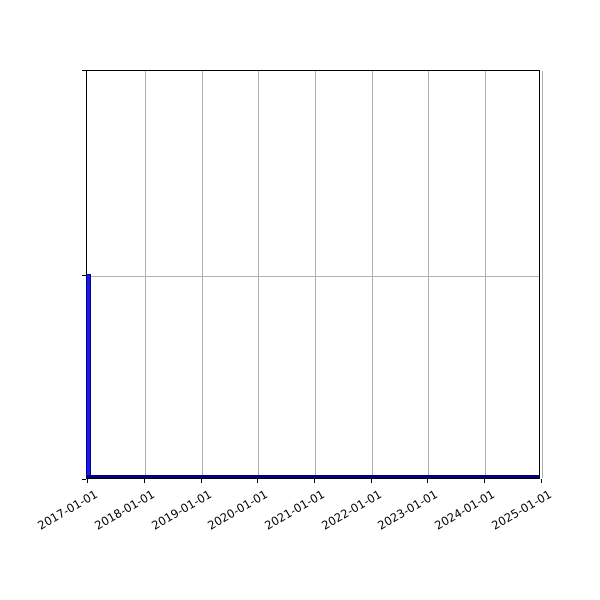  I want to click on y-axis-tick-labels: 012, so click(39, 300).